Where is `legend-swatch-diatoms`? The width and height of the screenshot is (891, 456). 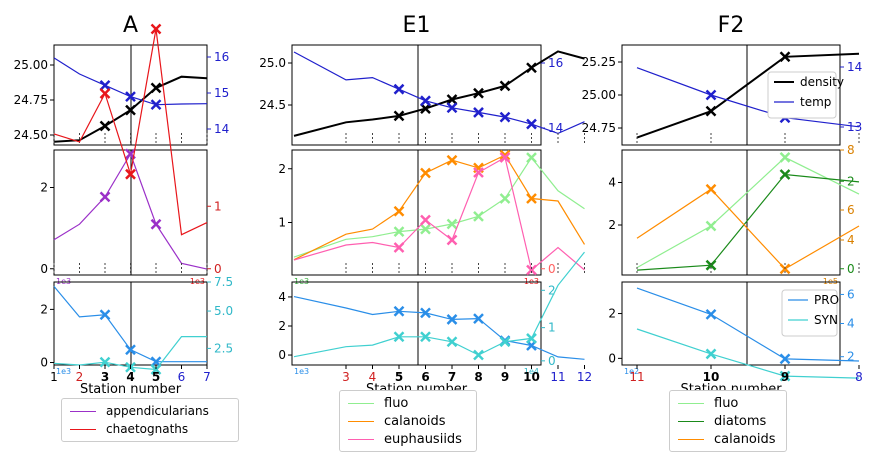 legend-swatch-diatoms is located at coordinates (691, 421).